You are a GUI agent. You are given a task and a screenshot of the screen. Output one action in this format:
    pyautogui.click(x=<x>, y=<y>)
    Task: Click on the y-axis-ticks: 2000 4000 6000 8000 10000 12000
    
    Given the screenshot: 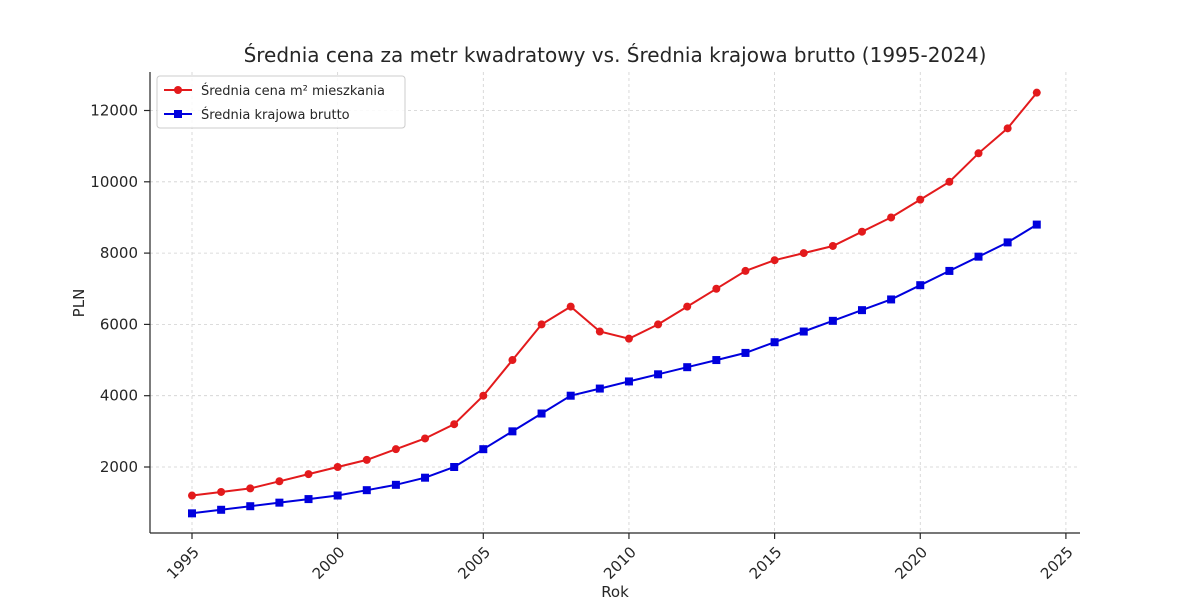 What is the action you would take?
    pyautogui.click(x=120, y=289)
    